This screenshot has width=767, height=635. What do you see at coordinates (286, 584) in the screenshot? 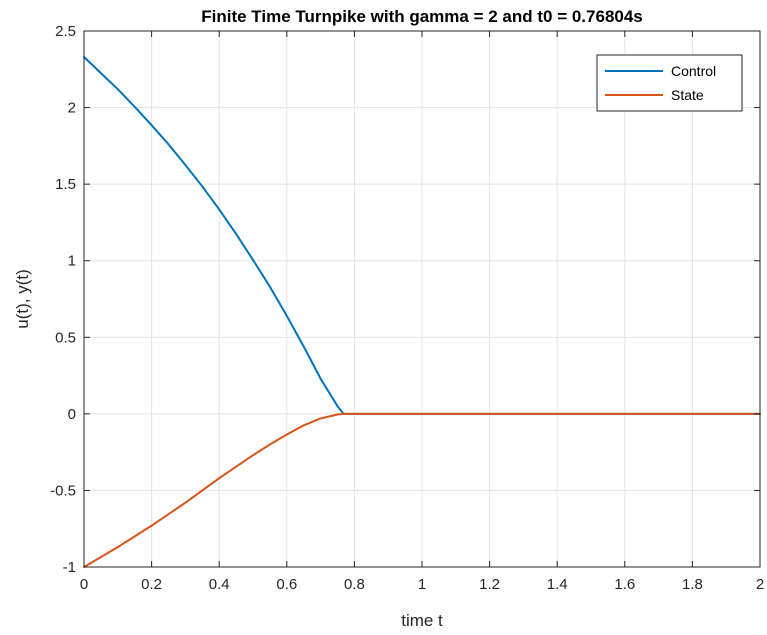
I see `x-tick-label: 0.6` at bounding box center [286, 584].